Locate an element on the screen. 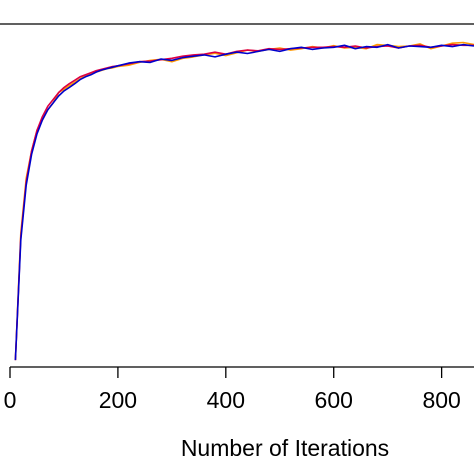 This screenshot has width=474, height=474. x-tick-layer: 0 200 400 600 800 is located at coordinates (232, 390).